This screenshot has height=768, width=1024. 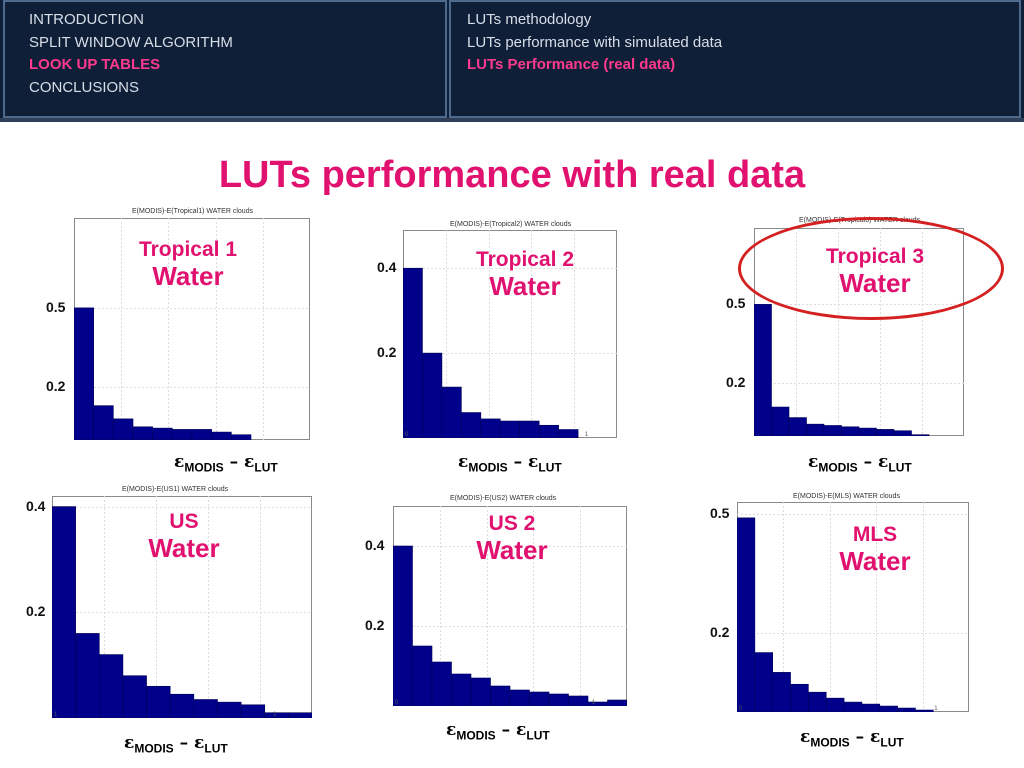 What do you see at coordinates (175, 489) in the screenshot?
I see `chart-title: E(MODIS)-E(US1) WATER clouds` at bounding box center [175, 489].